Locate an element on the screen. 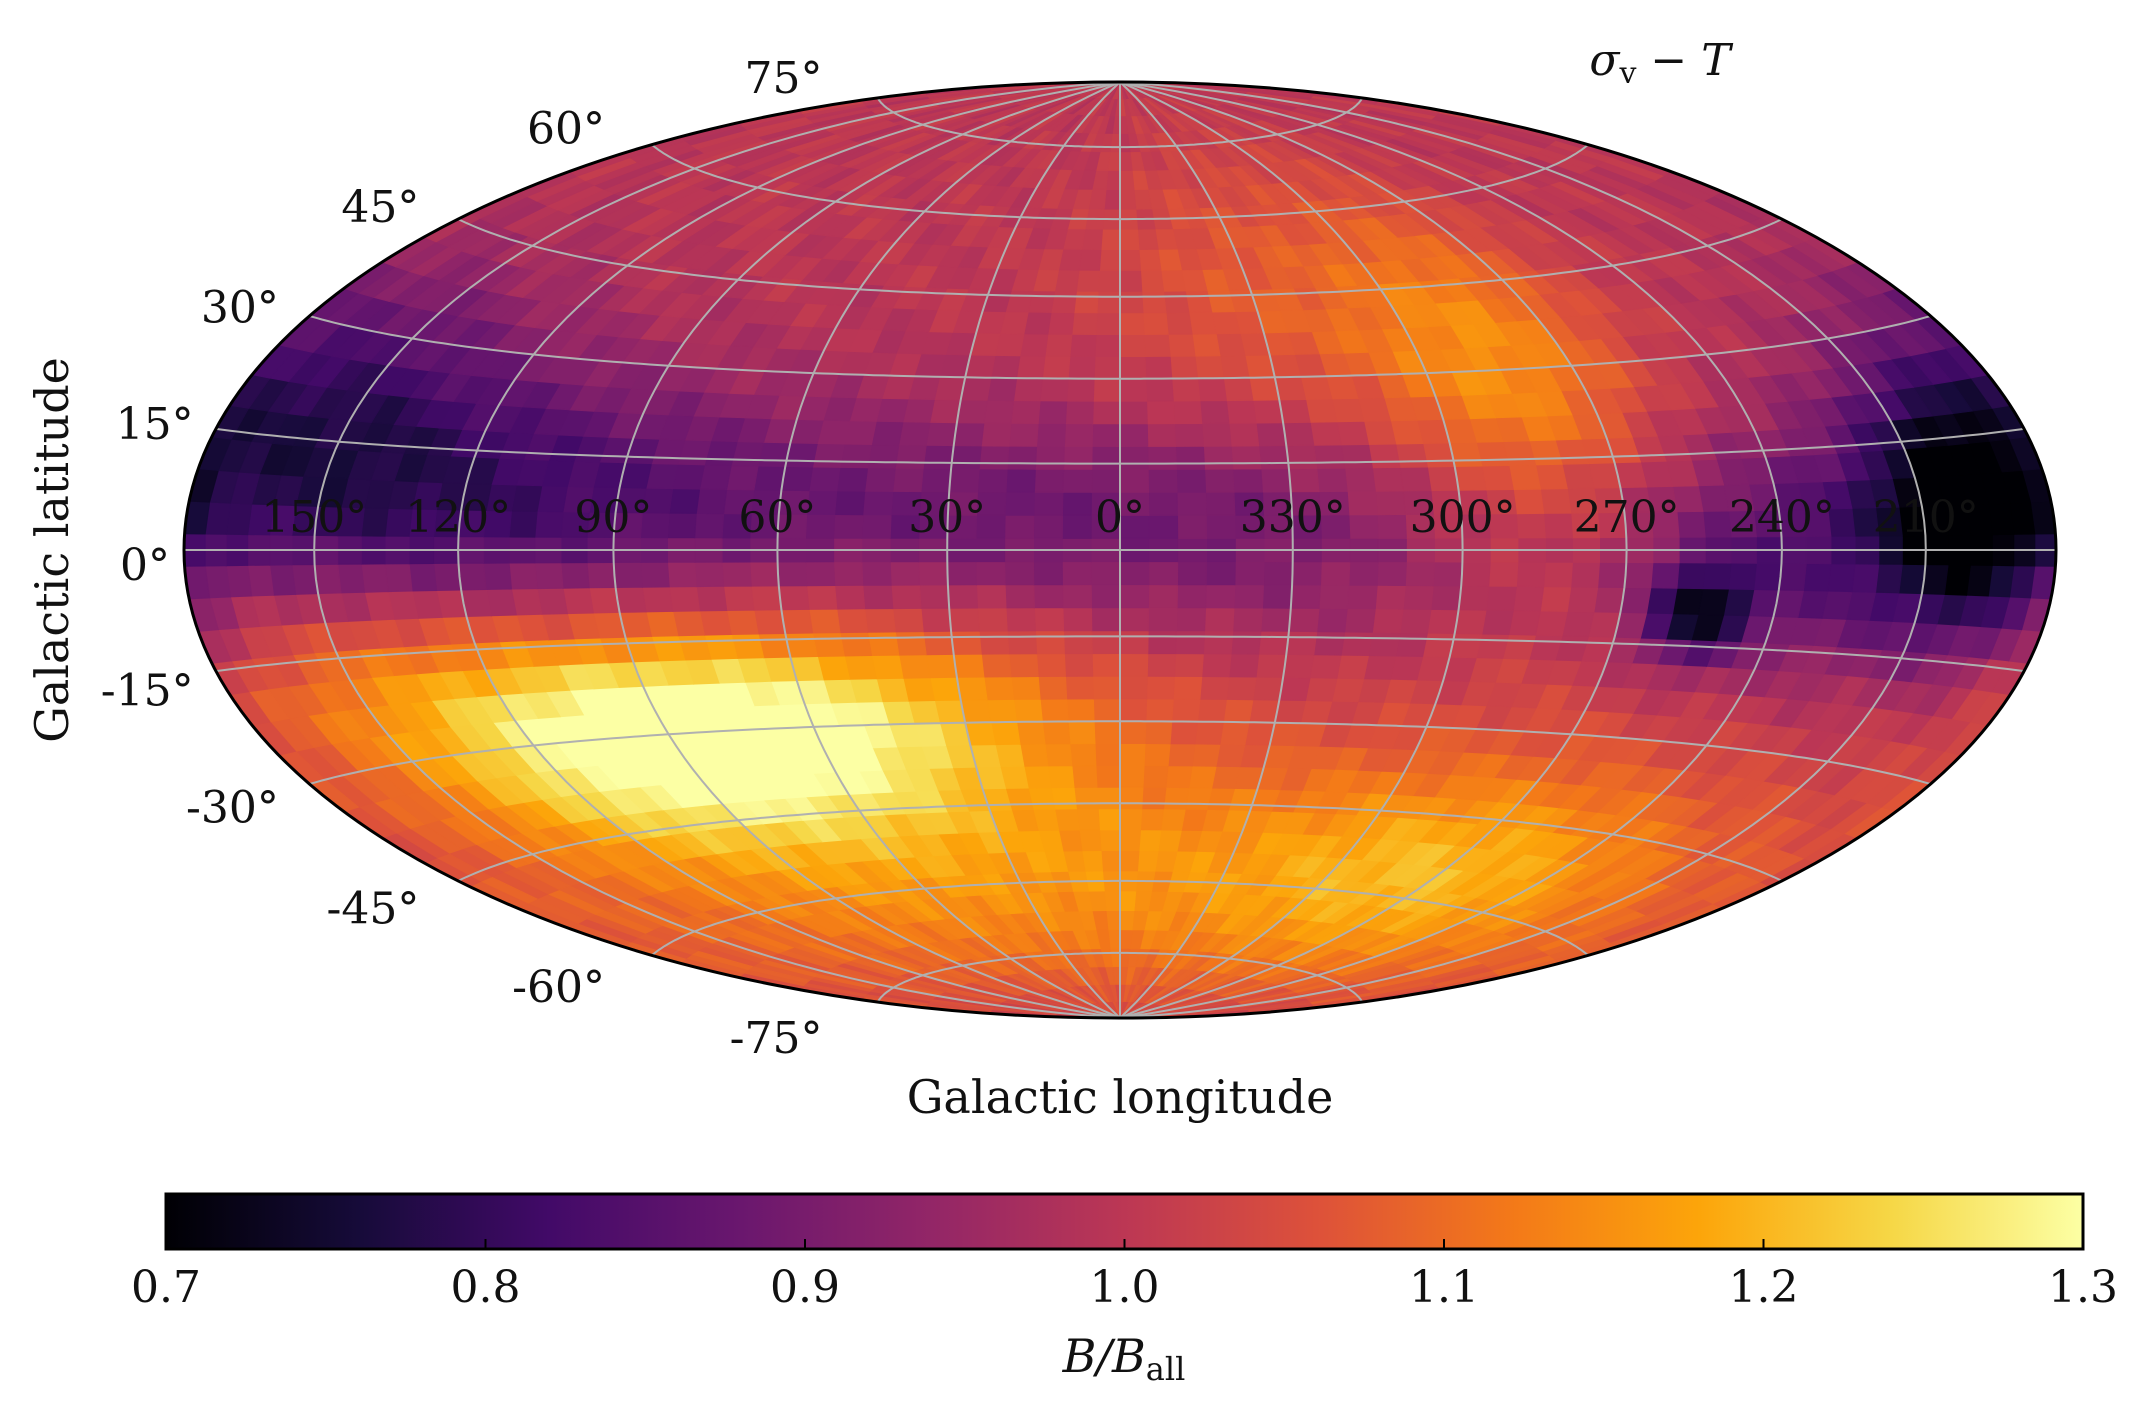 This screenshot has width=2139, height=1409. longitude-tick-label: 90° is located at coordinates (613, 517).